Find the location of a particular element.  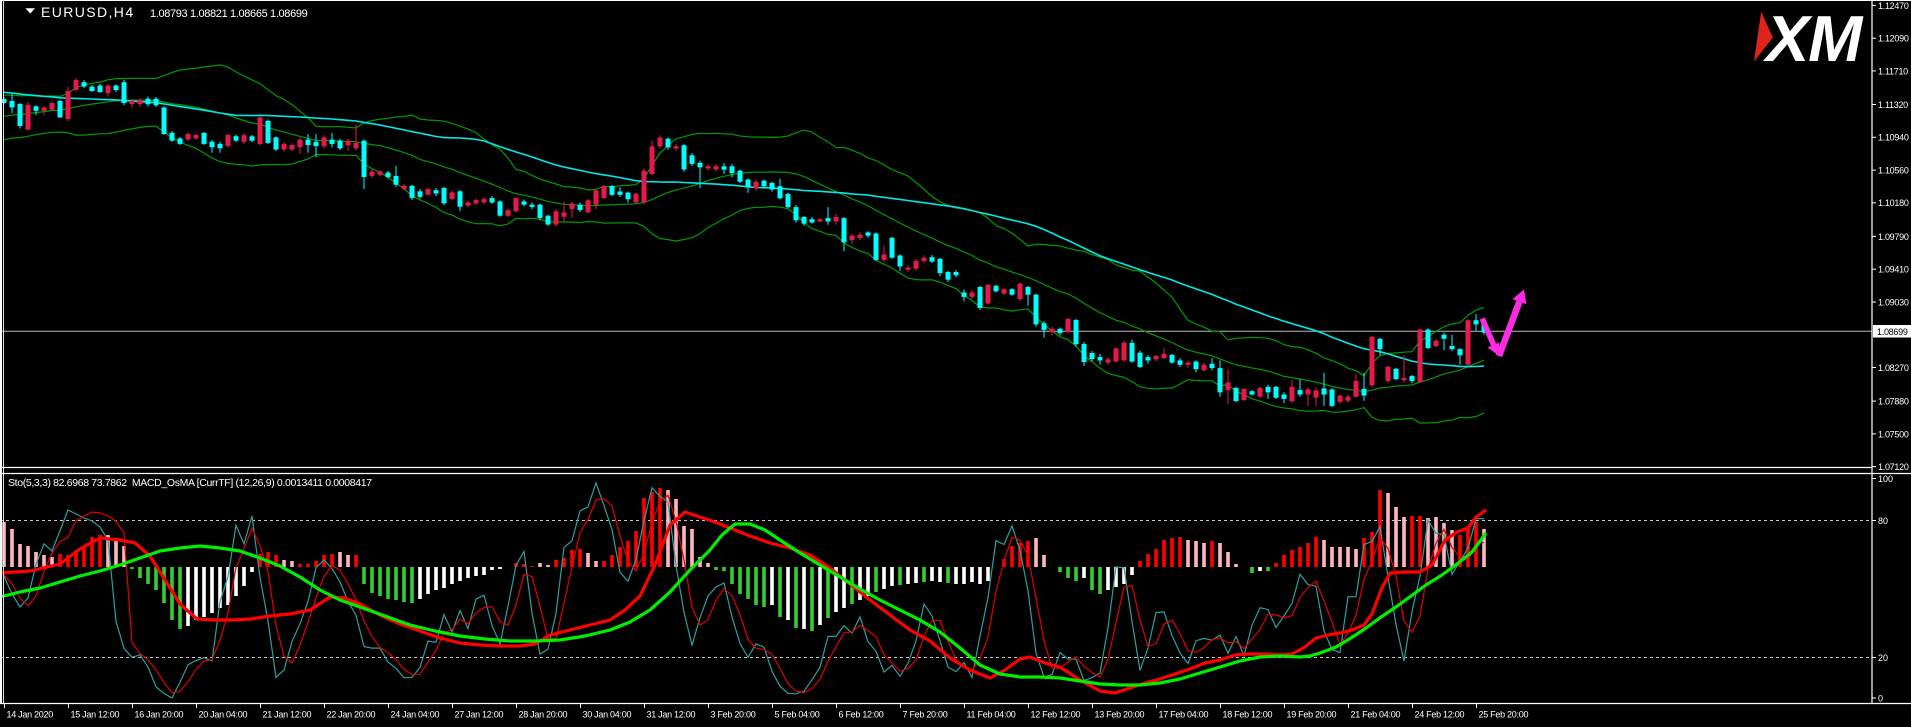

svg-text: 24 Jan 04:00 is located at coordinates (415, 715).